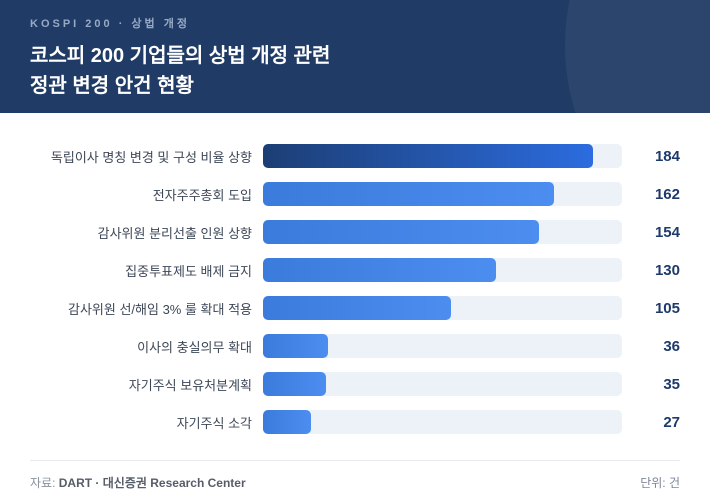 The image size is (710, 503). What do you see at coordinates (671, 384) in the screenshot?
I see `bar-value: 35` at bounding box center [671, 384].